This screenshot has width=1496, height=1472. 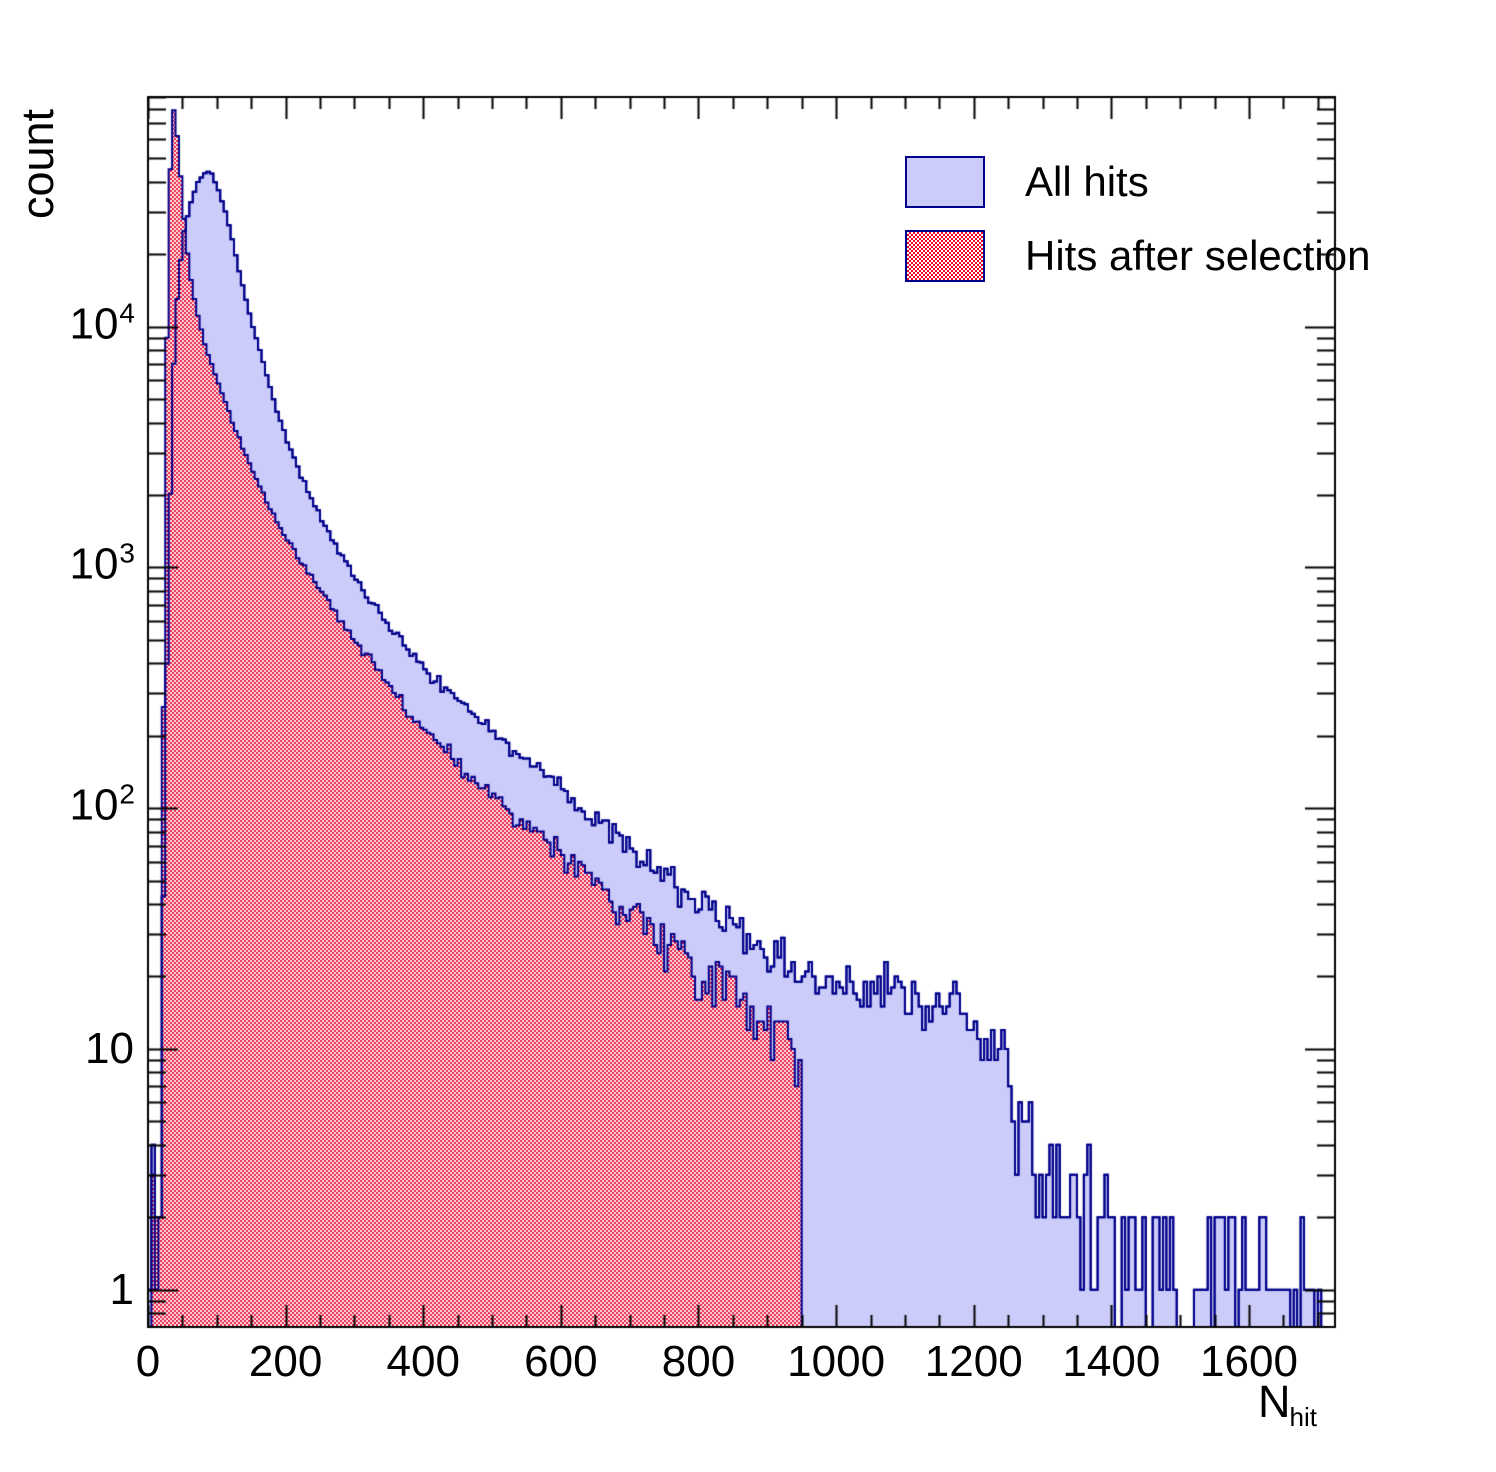 What do you see at coordinates (1249, 1361) in the screenshot?
I see `x-tick-label: 1600` at bounding box center [1249, 1361].